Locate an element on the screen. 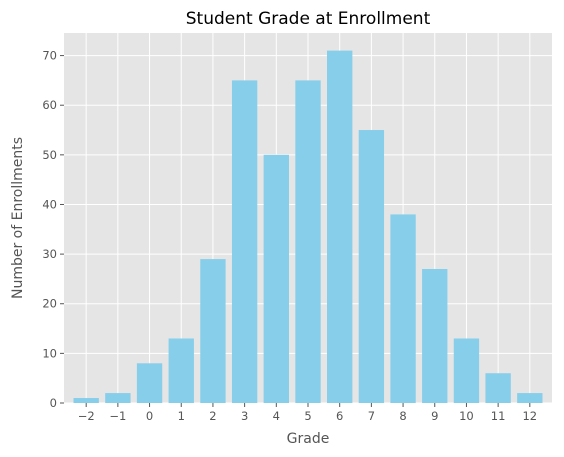  bar-−1 is located at coordinates (118, 398).